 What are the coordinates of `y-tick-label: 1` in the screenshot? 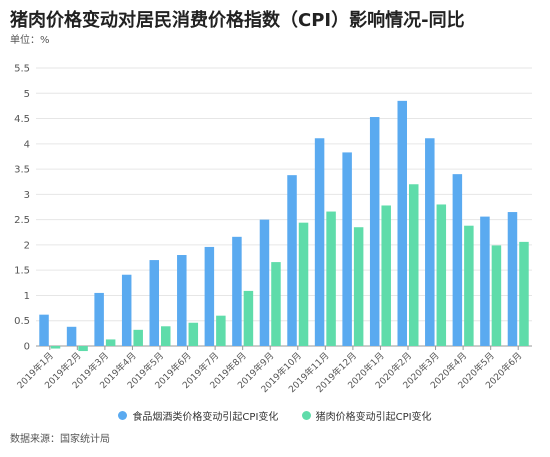 It's located at (27, 296).